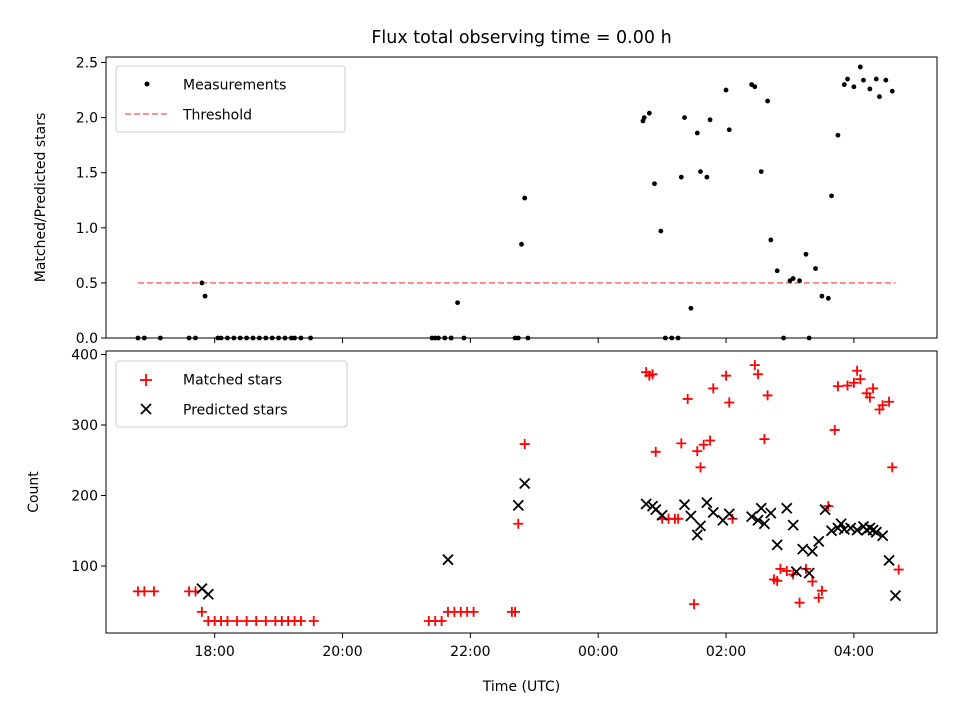 The image size is (960, 720). Describe the element at coordinates (235, 411) in the screenshot. I see `legend-predicted-label: Predicted stars` at that location.